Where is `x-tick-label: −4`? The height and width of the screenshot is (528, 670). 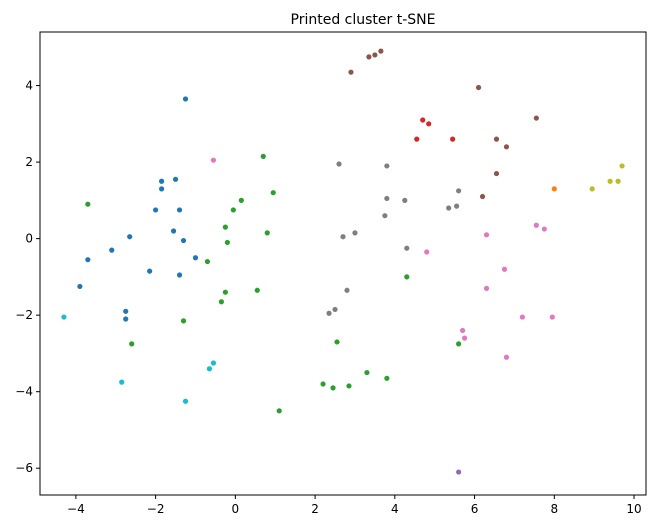 x-tick-label: −4 is located at coordinates (76, 509).